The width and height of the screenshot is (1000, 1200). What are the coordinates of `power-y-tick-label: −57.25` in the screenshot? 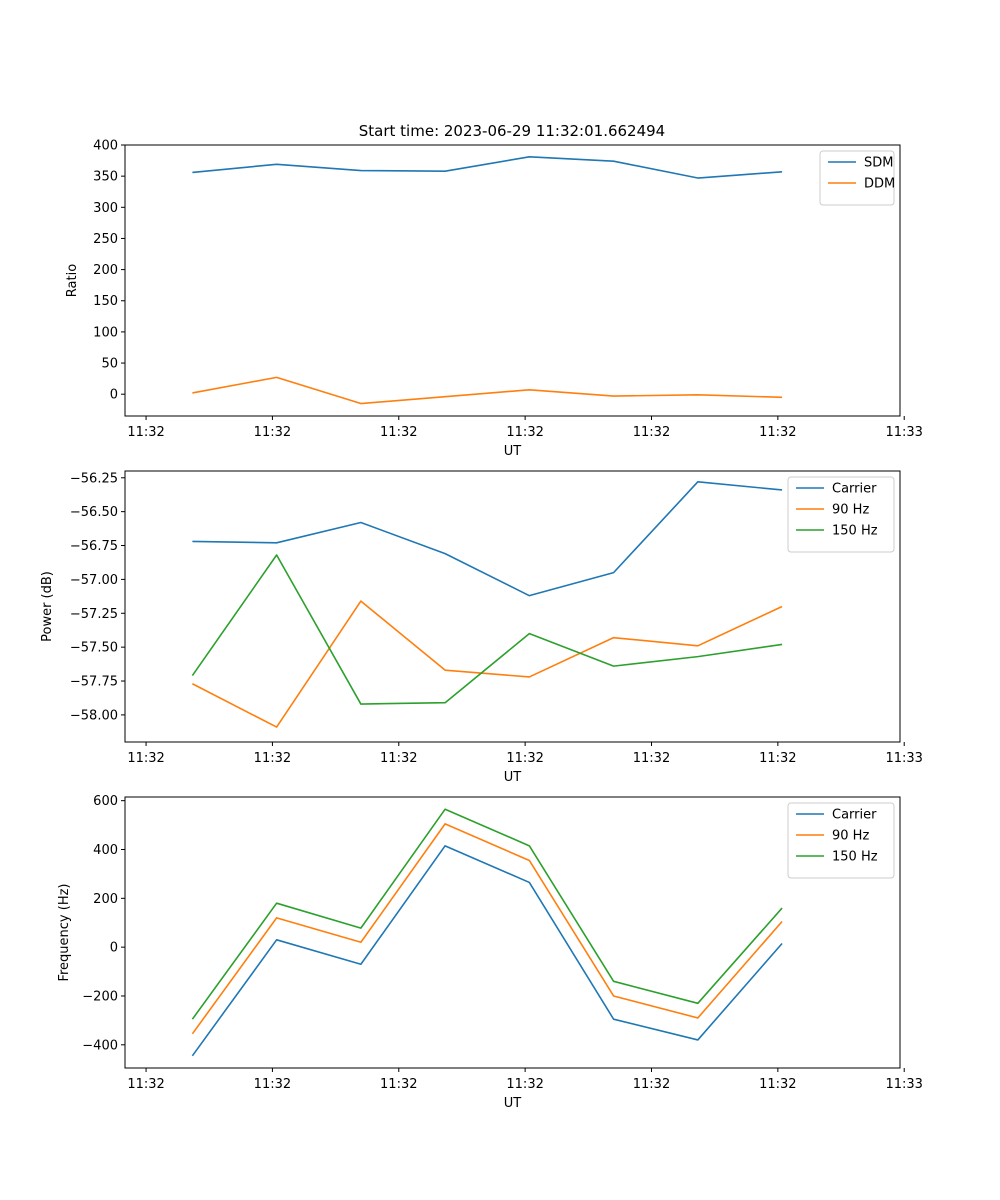 It's located at (94, 614).